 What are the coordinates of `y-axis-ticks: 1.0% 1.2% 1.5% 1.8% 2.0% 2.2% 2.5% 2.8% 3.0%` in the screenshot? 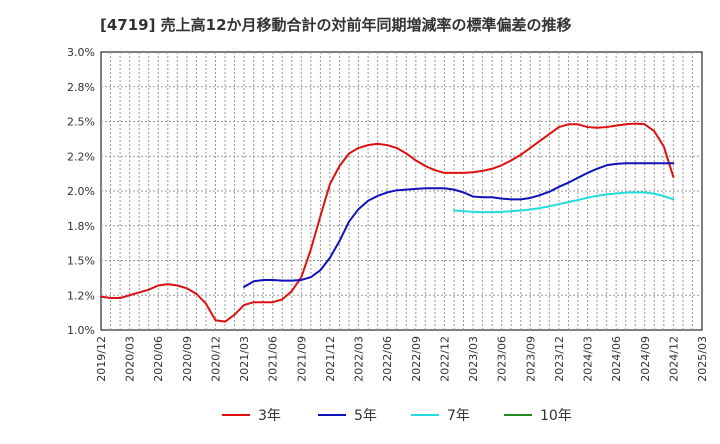 It's located at (81, 191).